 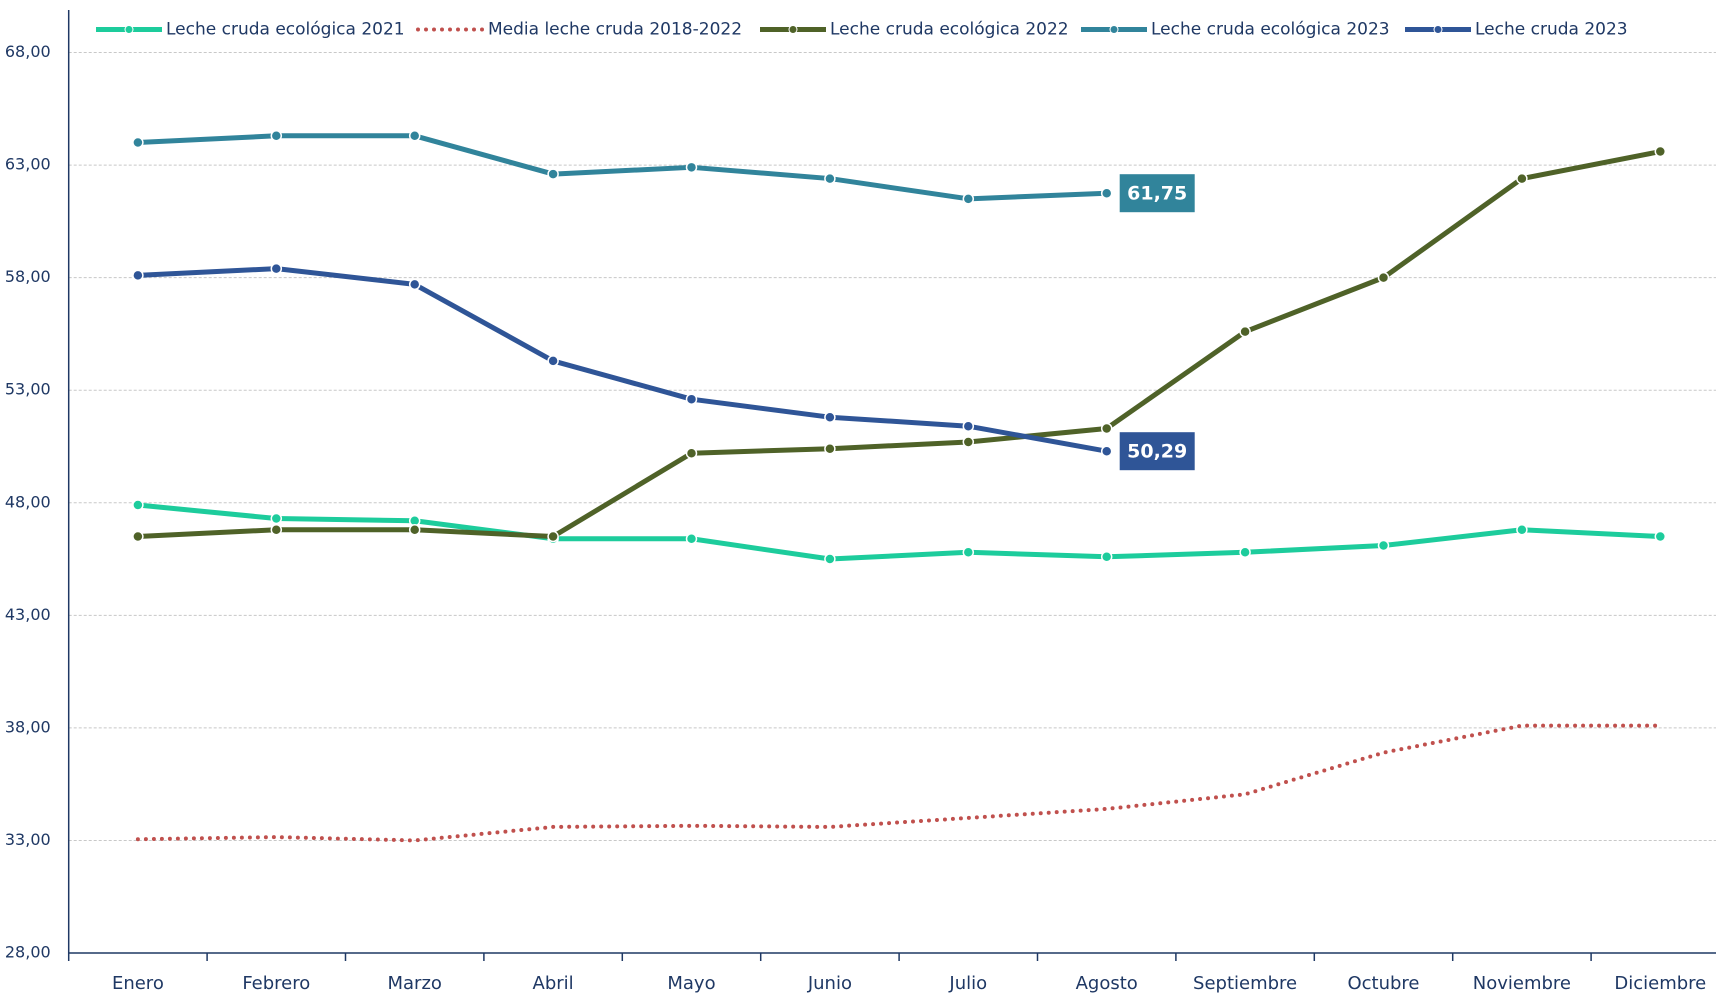 What do you see at coordinates (1107, 983) in the screenshot?
I see `x-tick-label: Agosto` at bounding box center [1107, 983].